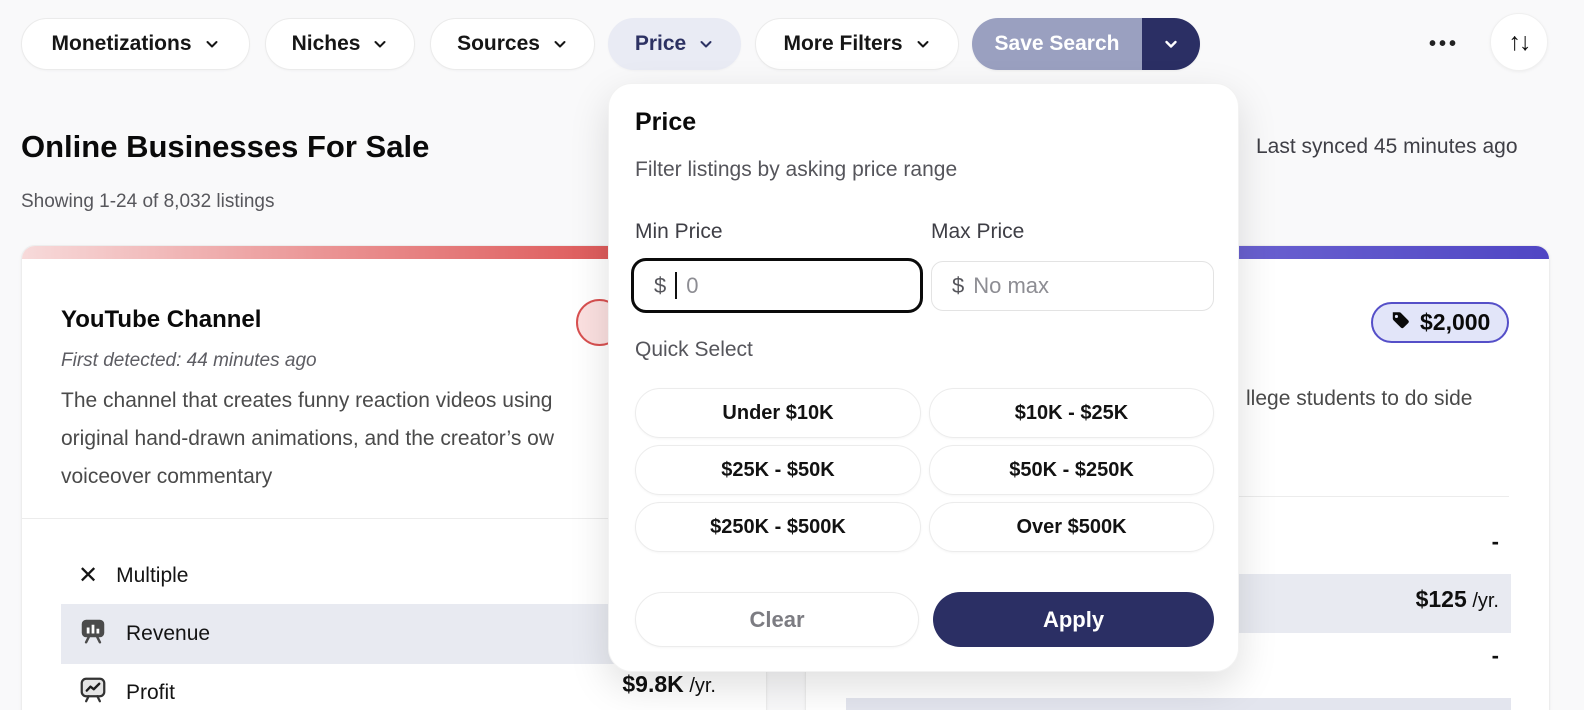 The image size is (1584, 710). Describe the element at coordinates (1495, 541) in the screenshot. I see `multiple-value: -` at that location.